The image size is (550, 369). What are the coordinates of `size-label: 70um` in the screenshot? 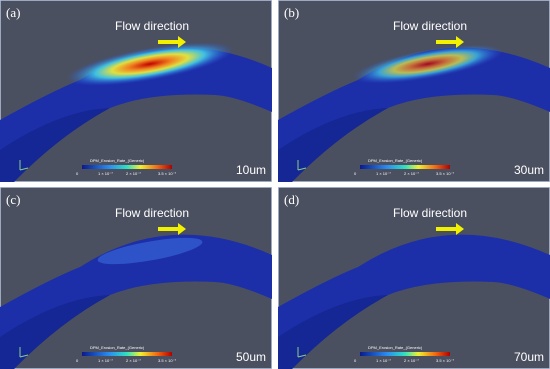 It's located at (529, 357).